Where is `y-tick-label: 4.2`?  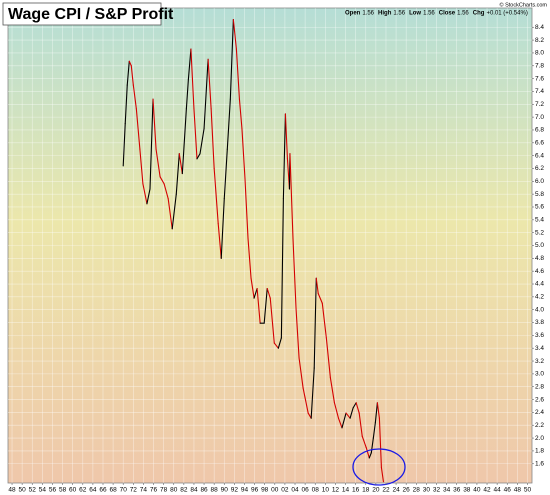
y-tick-label: 4.2 is located at coordinates (539, 297).